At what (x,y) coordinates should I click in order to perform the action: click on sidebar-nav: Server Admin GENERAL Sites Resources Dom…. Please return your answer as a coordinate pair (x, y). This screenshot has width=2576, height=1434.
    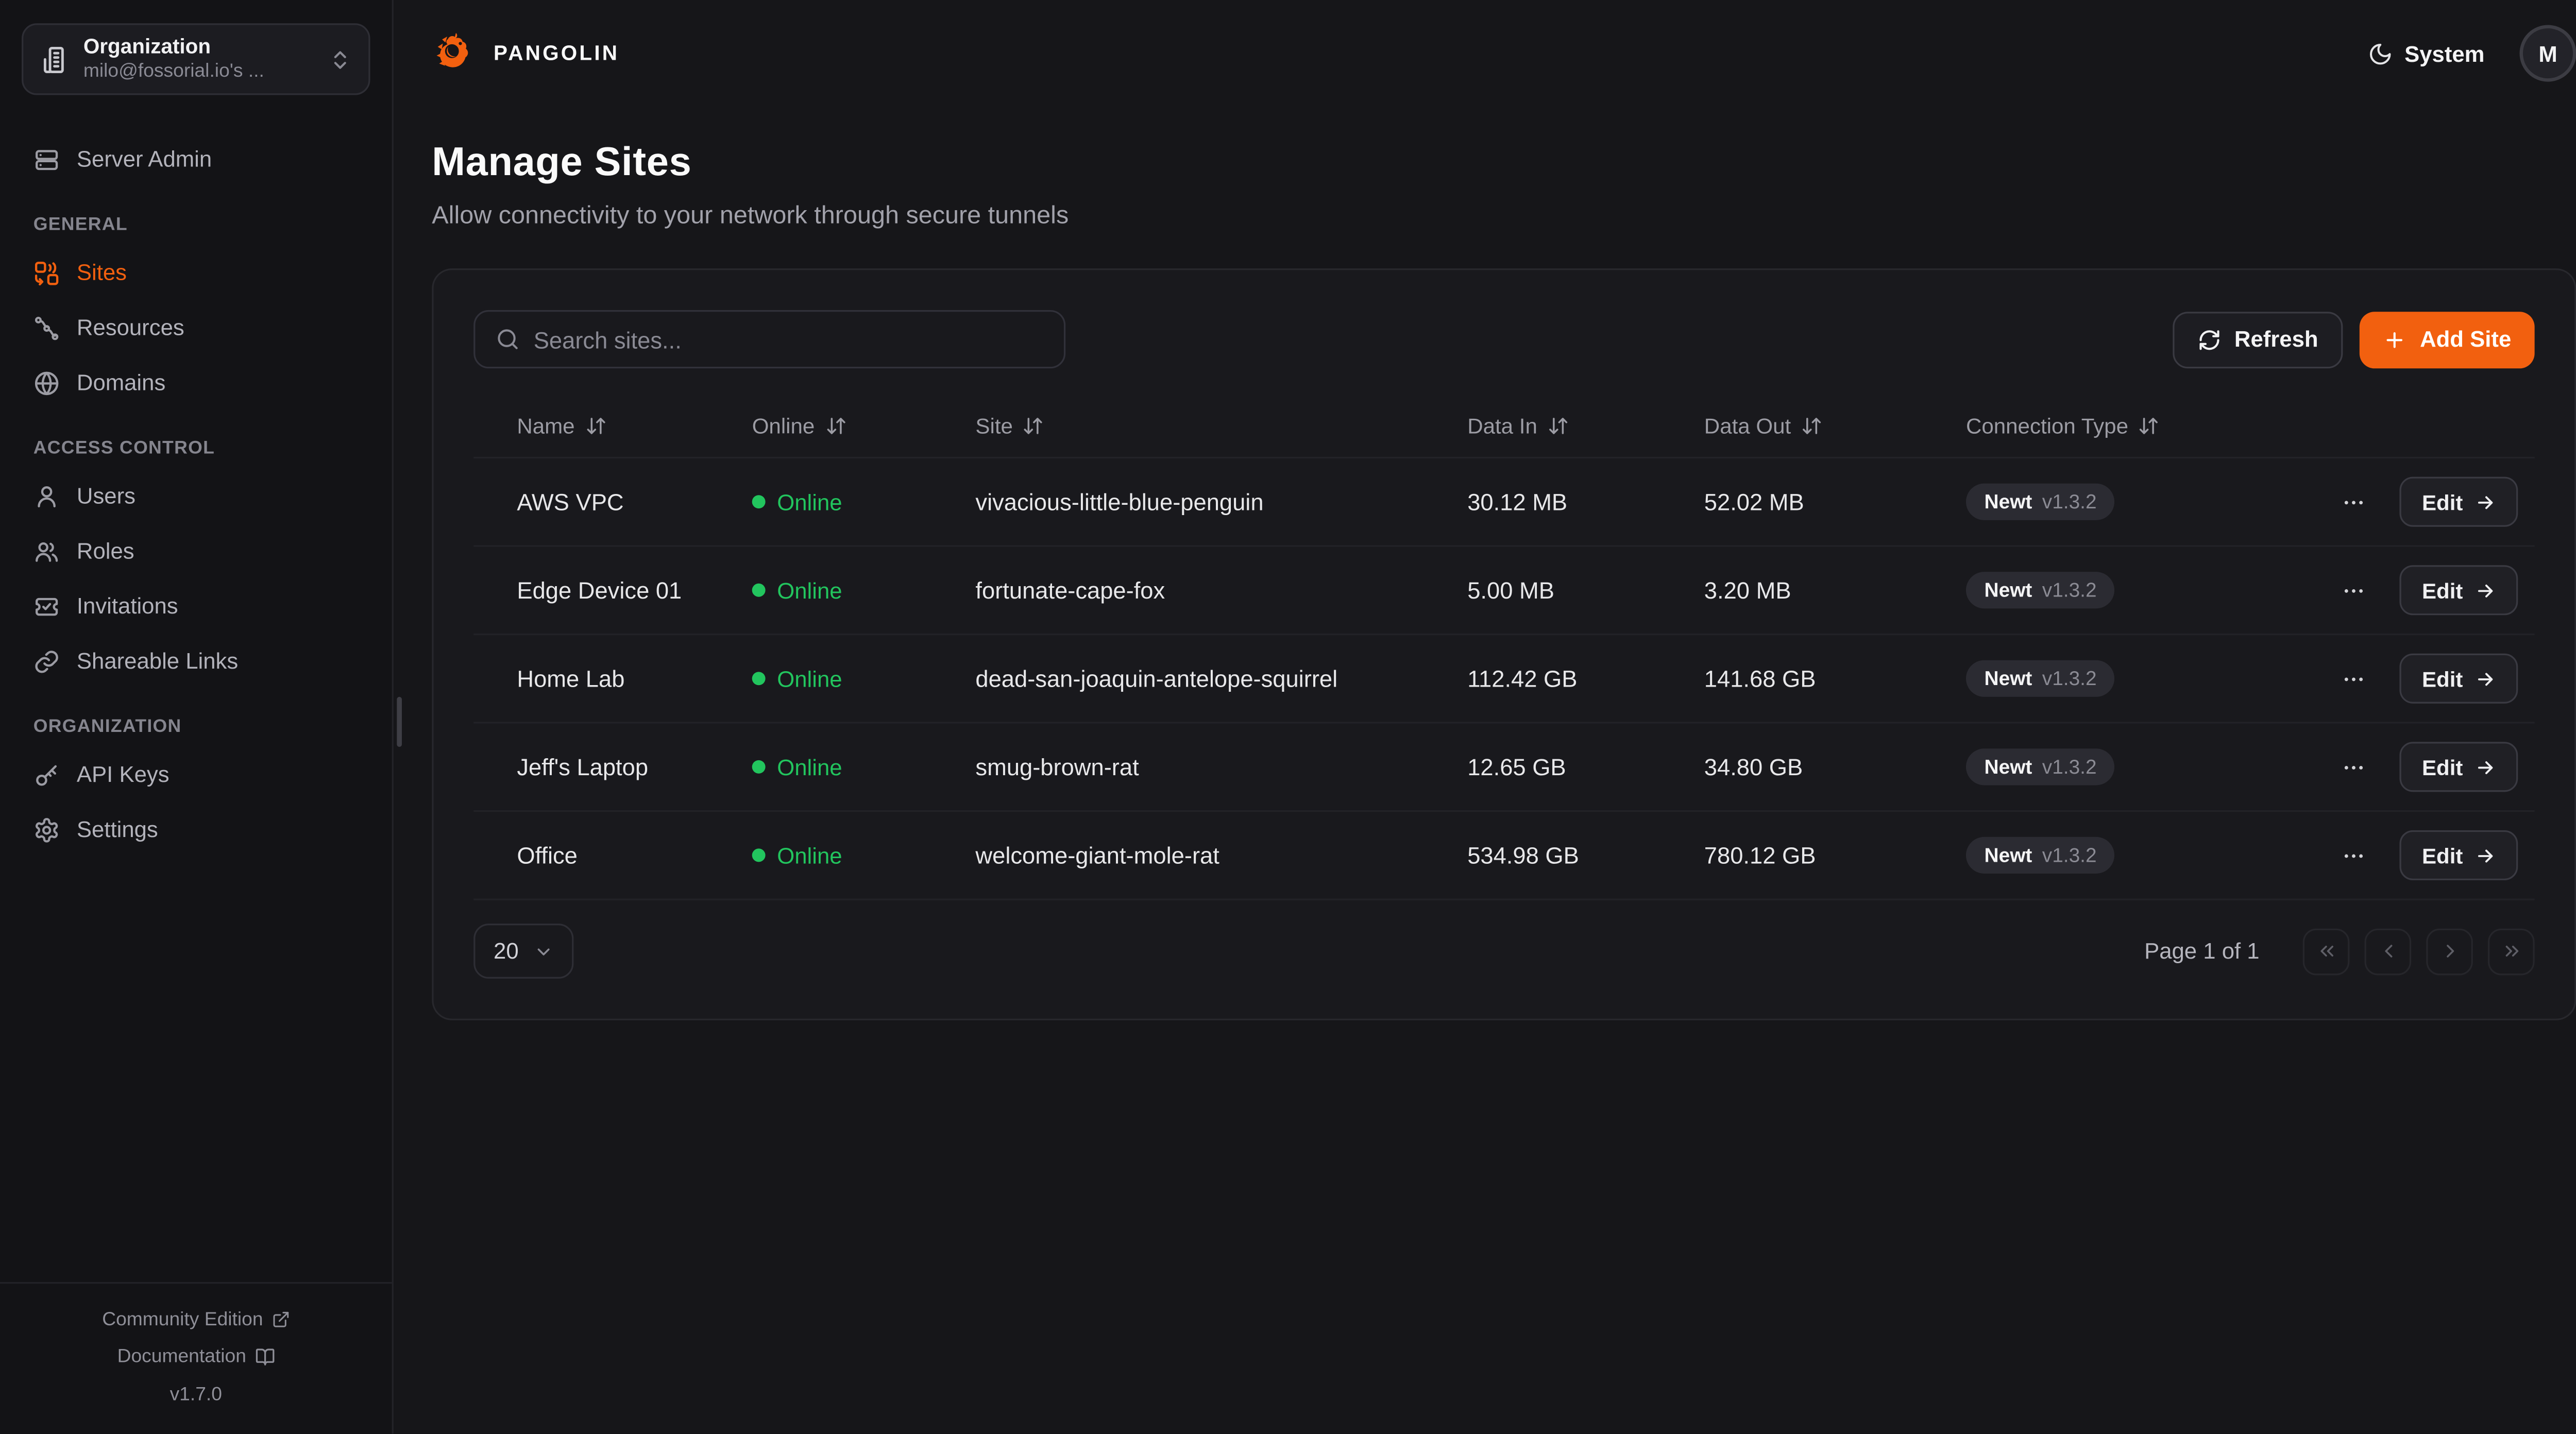
    Looking at the image, I should click on (196, 494).